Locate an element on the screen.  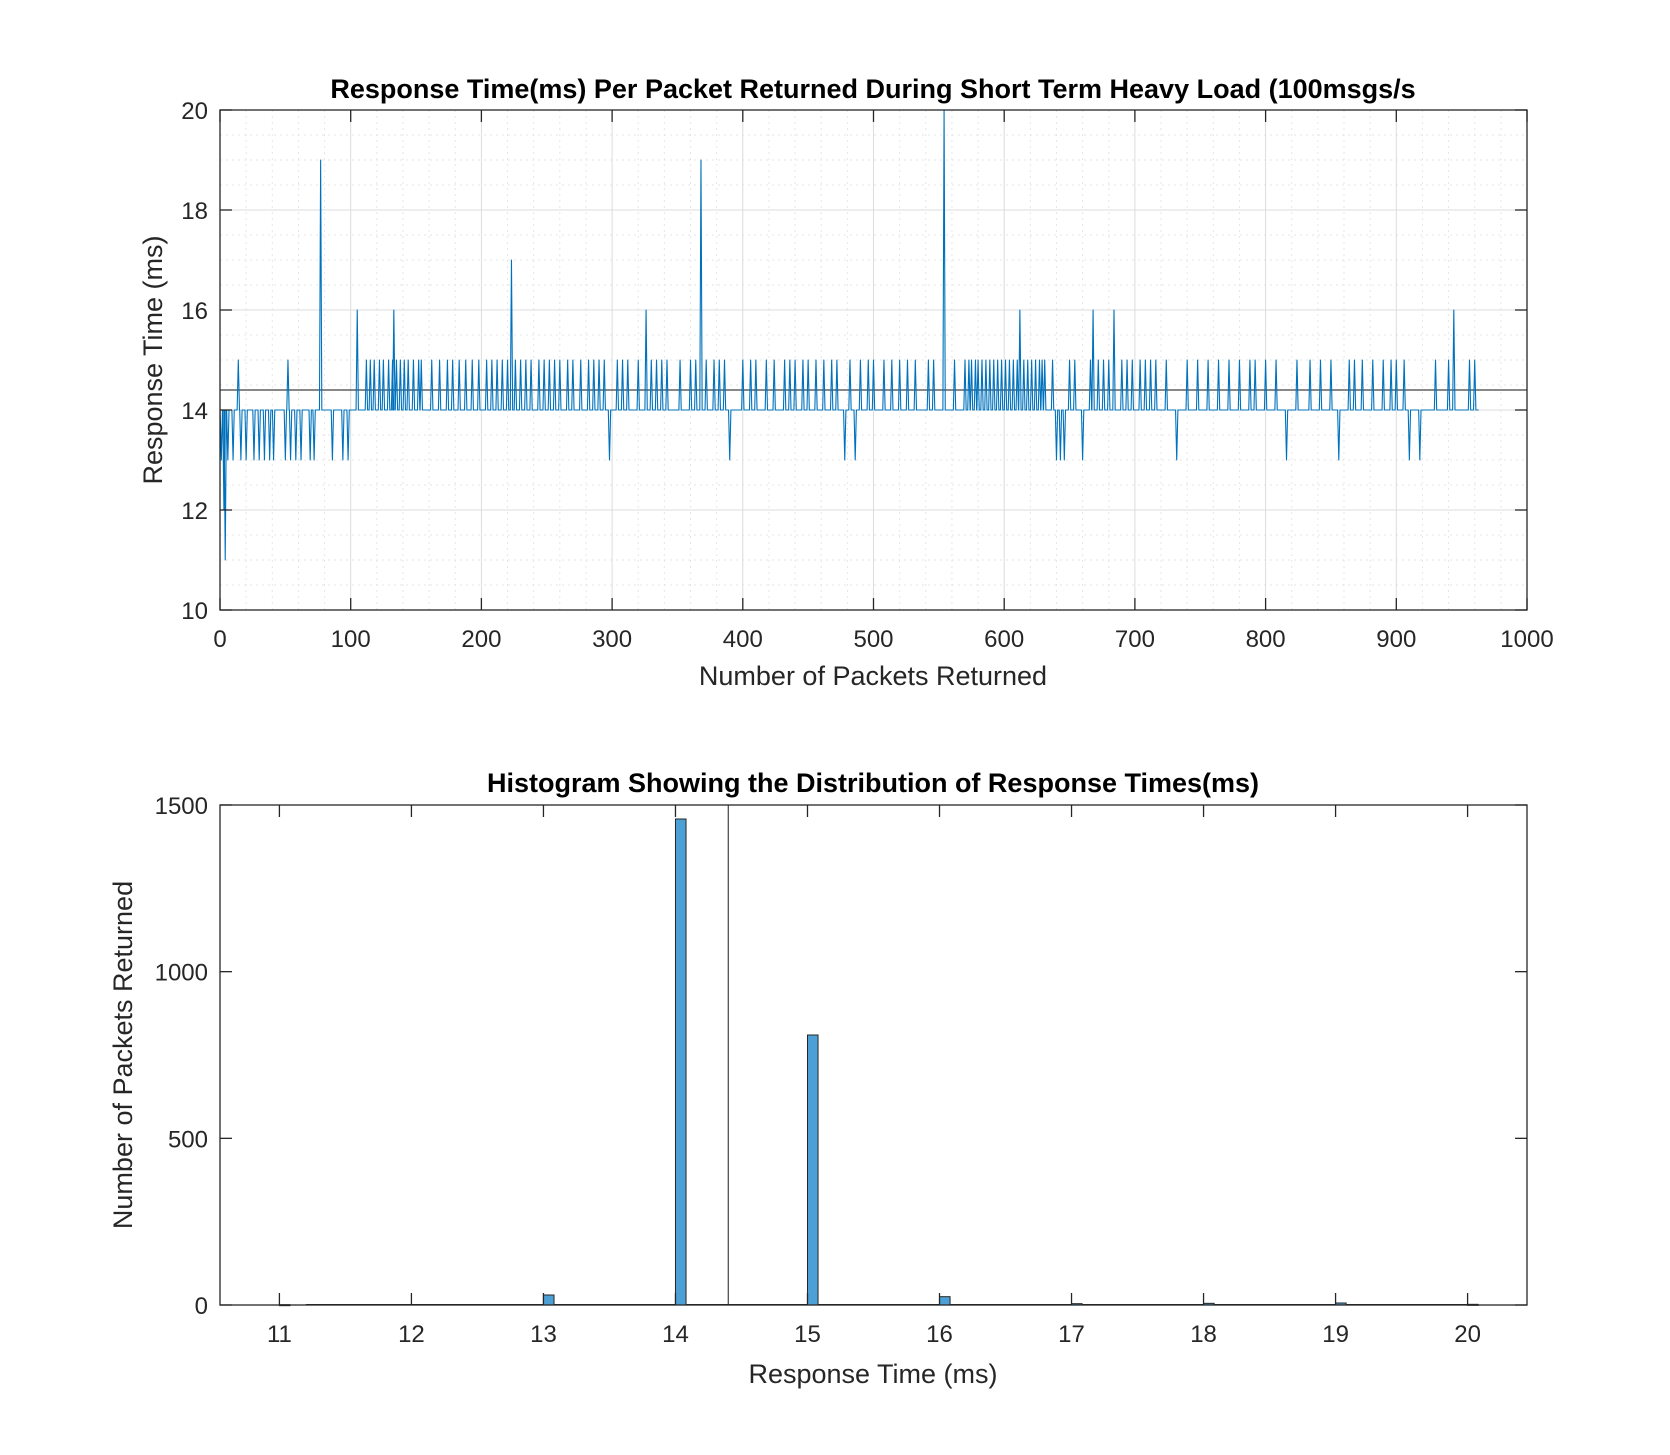
line-chart-x-tick-label: 100 is located at coordinates (351, 639).